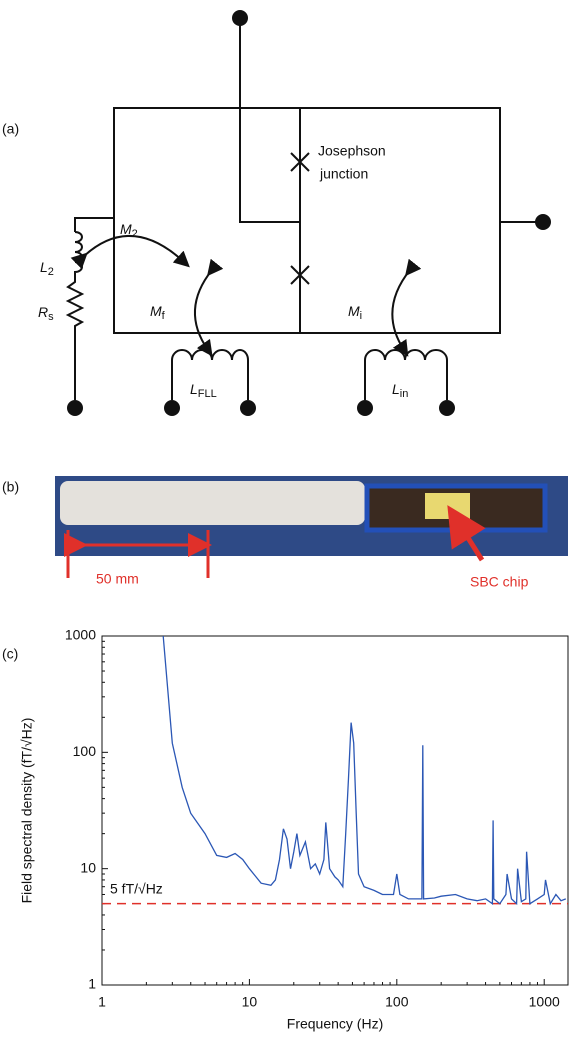 This screenshot has height=1046, width=570. Describe the element at coordinates (27, 811) in the screenshot. I see `y-axis-label: Field spectral density (fT/√Hz)` at that location.